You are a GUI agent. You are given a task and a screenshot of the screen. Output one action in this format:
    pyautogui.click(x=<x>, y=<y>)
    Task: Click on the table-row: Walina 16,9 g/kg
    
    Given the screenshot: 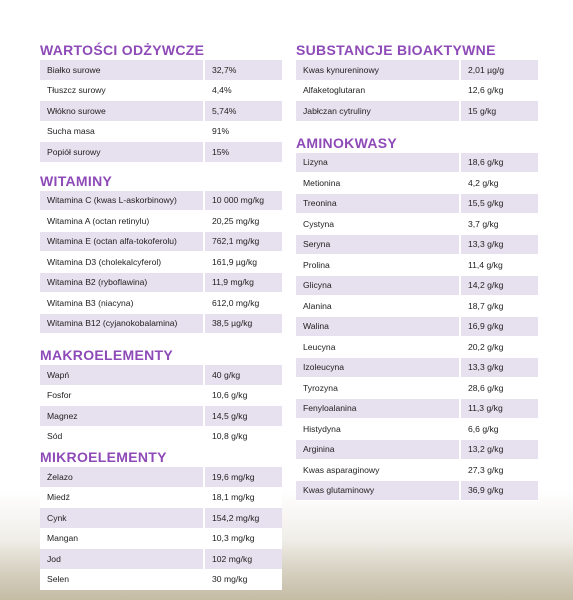 What is the action you would take?
    pyautogui.click(x=417, y=326)
    